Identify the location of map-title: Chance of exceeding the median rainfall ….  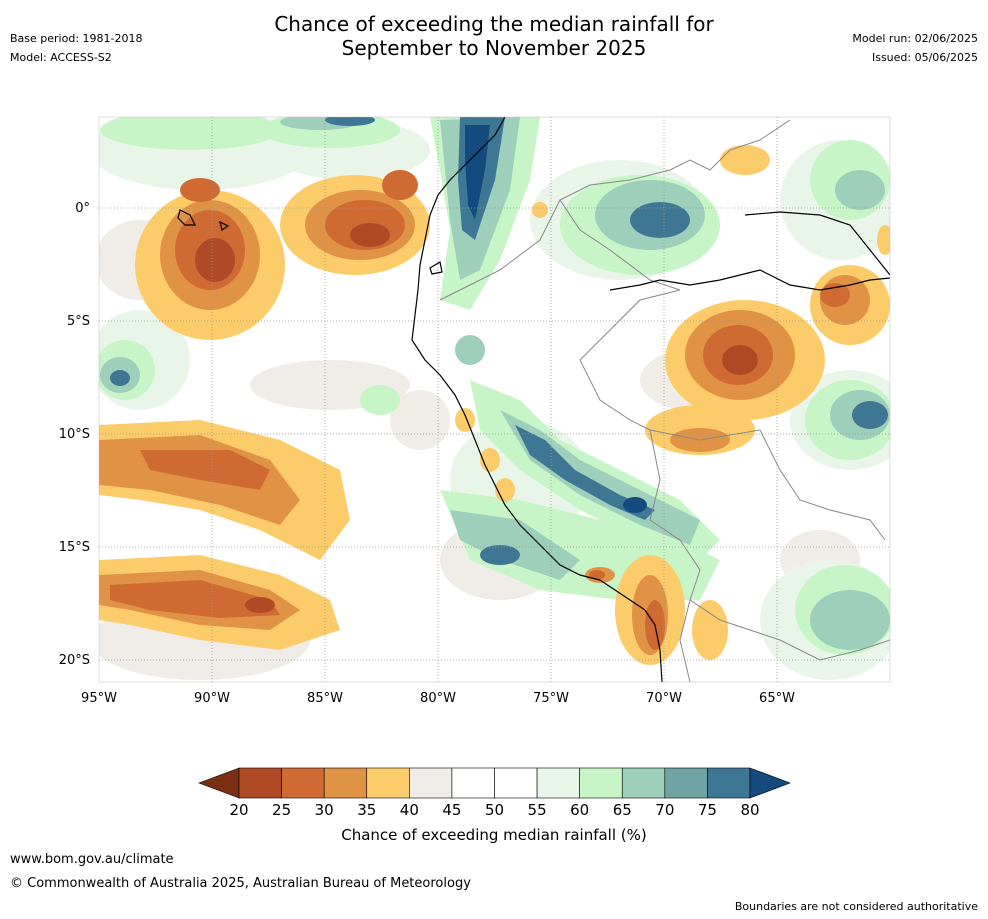
(494, 36).